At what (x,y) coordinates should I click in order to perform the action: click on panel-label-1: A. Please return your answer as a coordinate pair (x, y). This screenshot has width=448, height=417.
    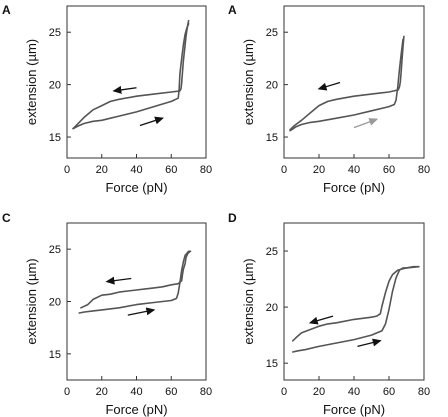
    Looking at the image, I should click on (6, 10).